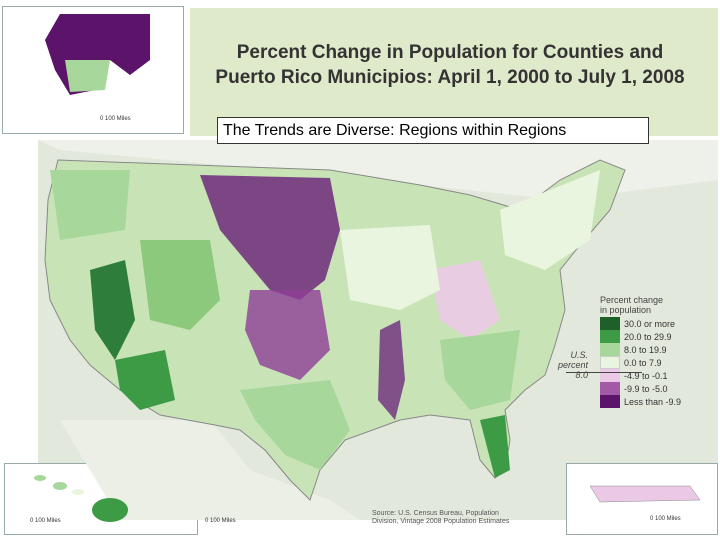  What do you see at coordinates (653, 401) in the screenshot?
I see `legend-label: Less than -9.9` at bounding box center [653, 401].